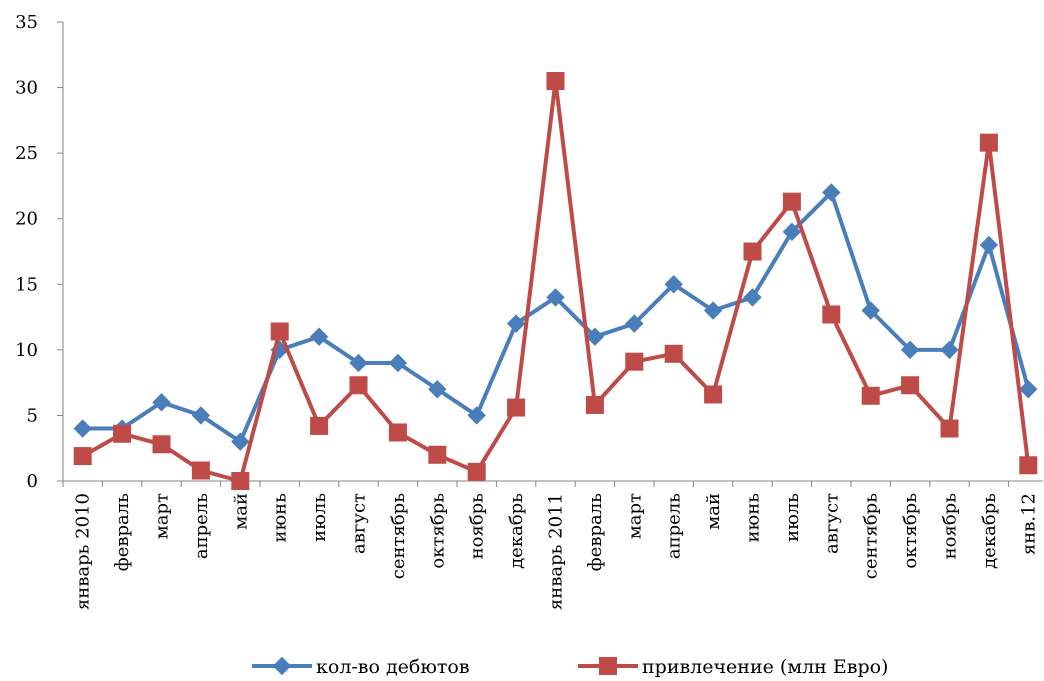 The width and height of the screenshot is (1044, 681). I want to click on y-tick-label: 10, so click(26, 350).